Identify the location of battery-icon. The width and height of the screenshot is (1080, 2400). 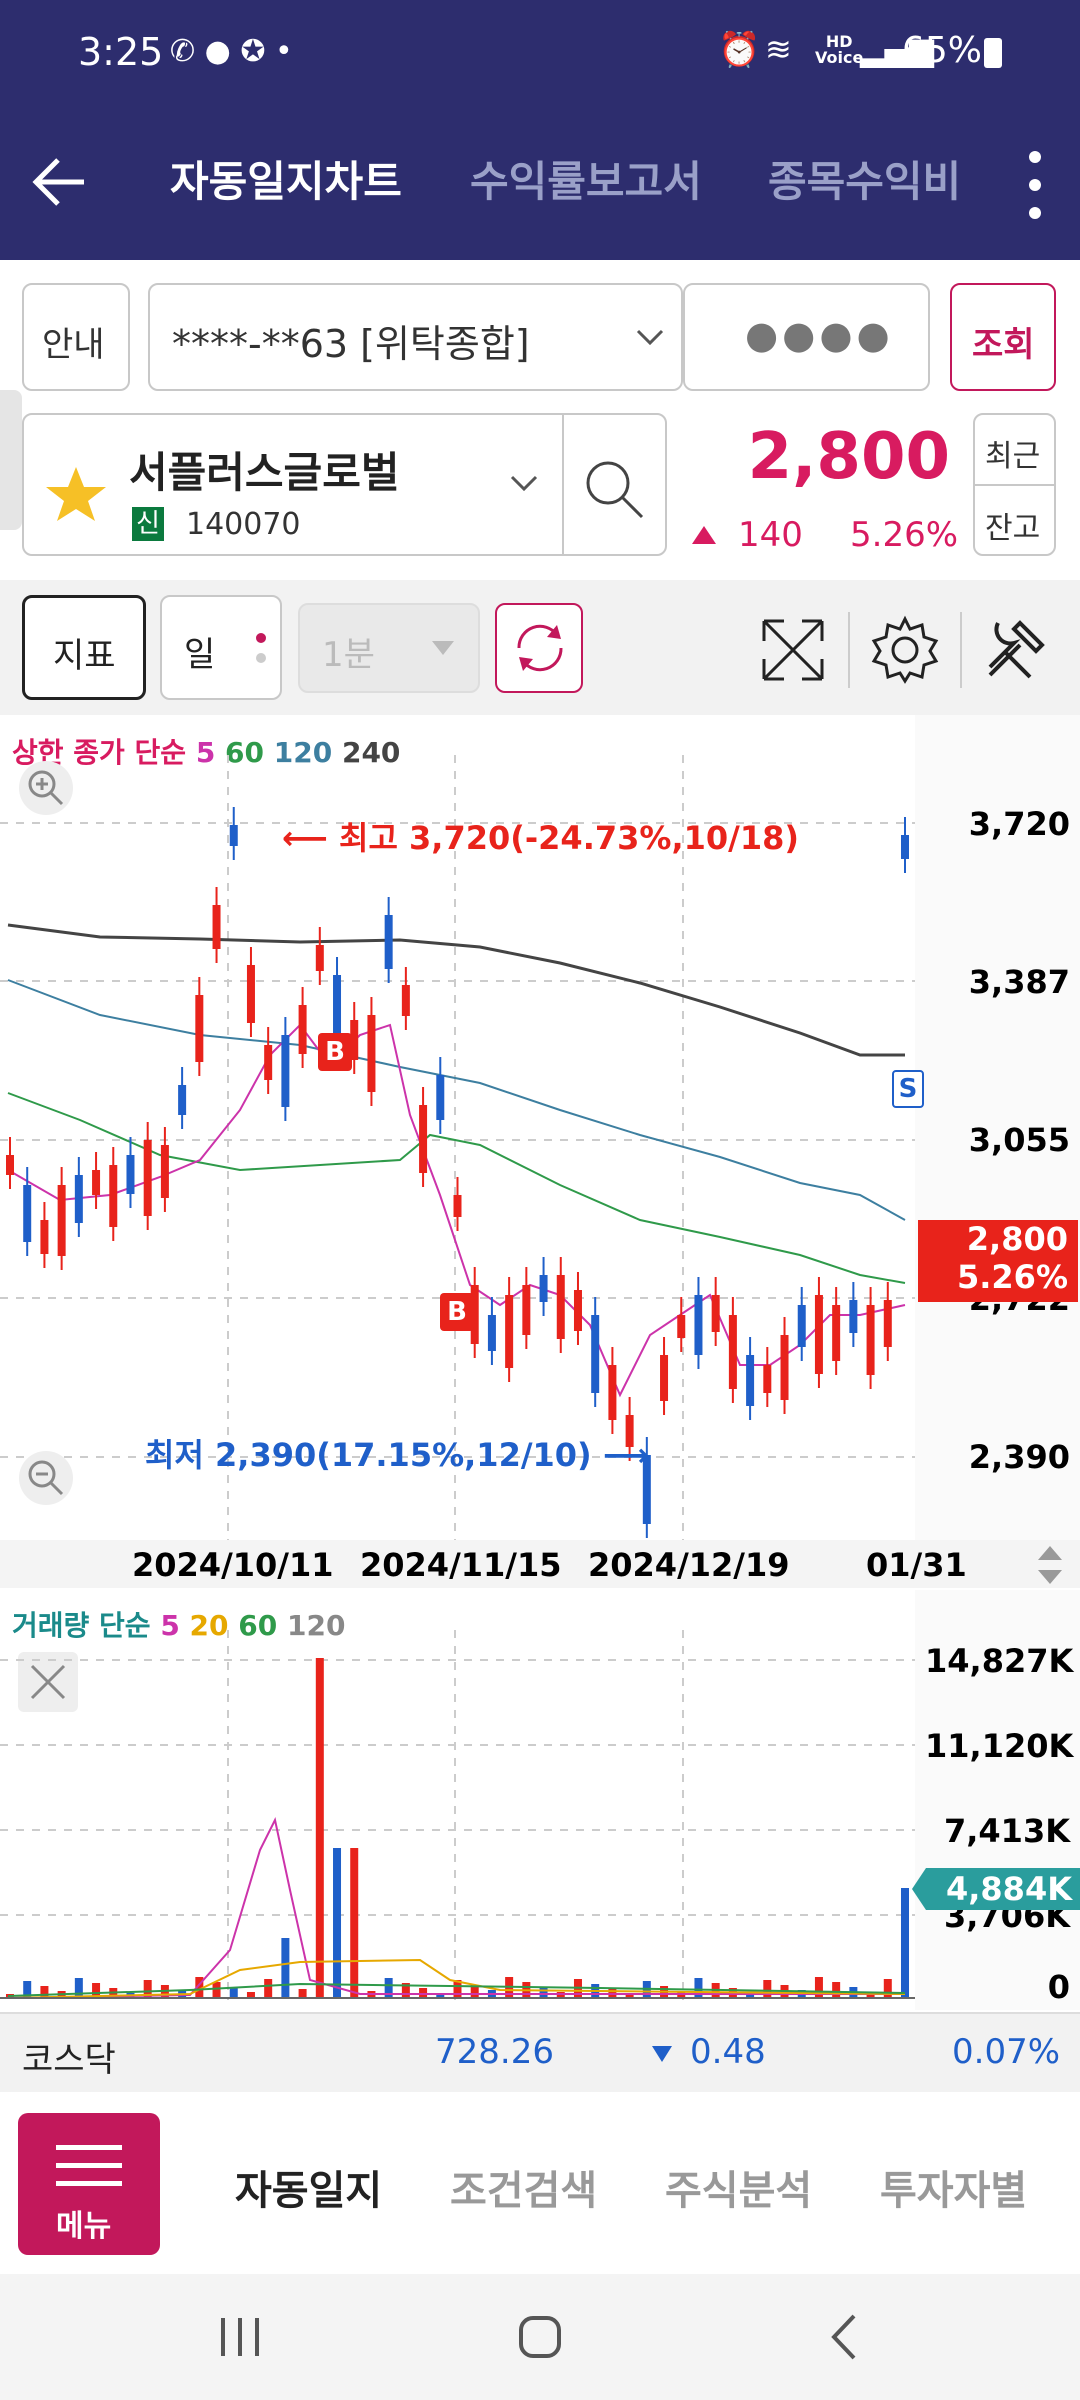
(993, 53).